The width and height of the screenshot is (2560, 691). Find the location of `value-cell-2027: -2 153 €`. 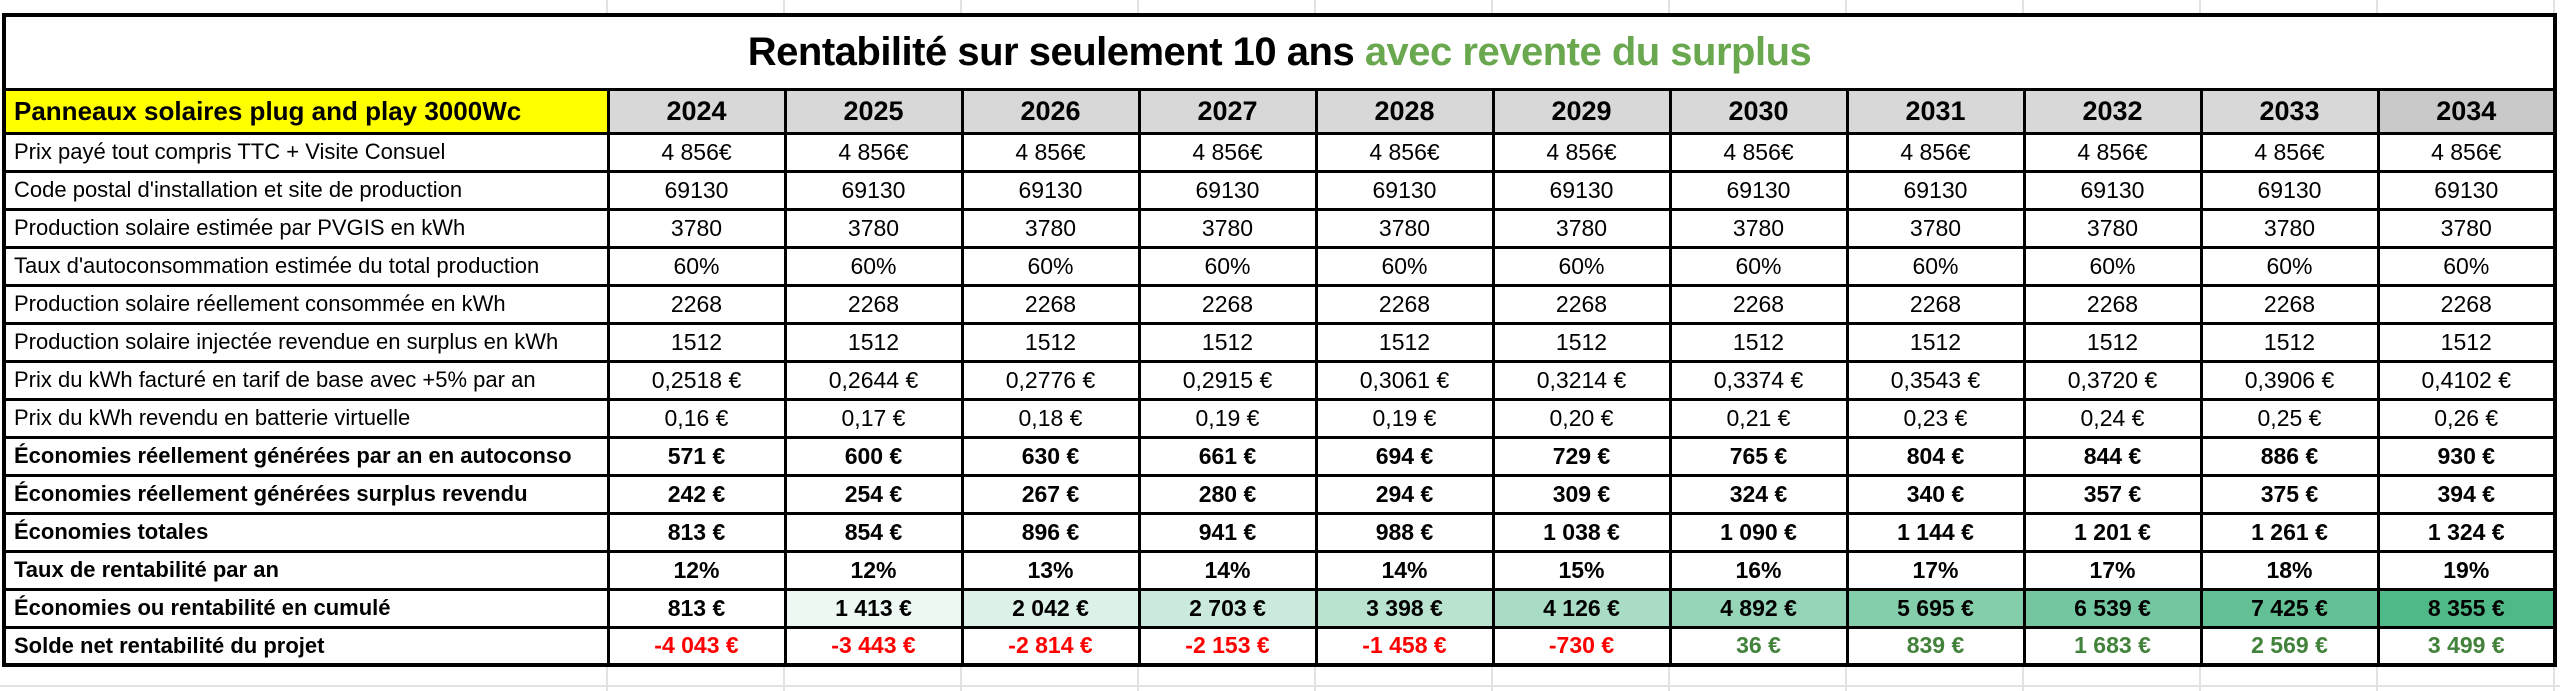

value-cell-2027: -2 153 € is located at coordinates (1227, 646).